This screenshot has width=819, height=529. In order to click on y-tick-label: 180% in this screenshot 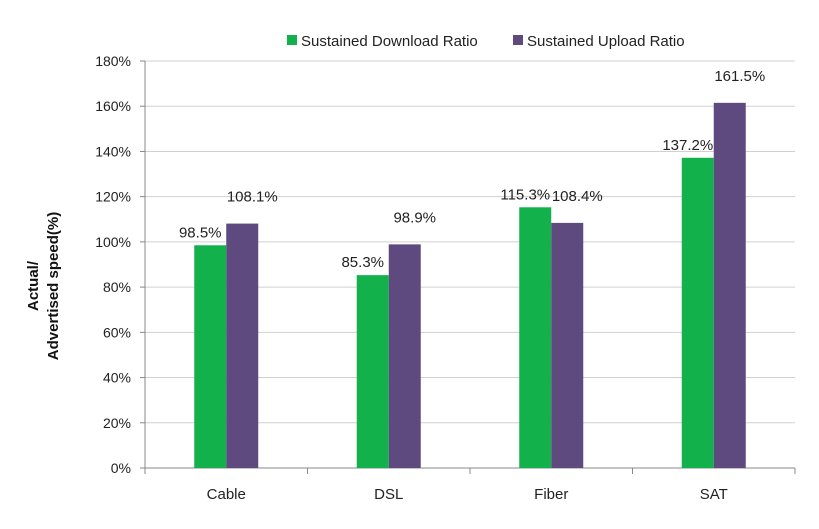, I will do `click(113, 61)`.